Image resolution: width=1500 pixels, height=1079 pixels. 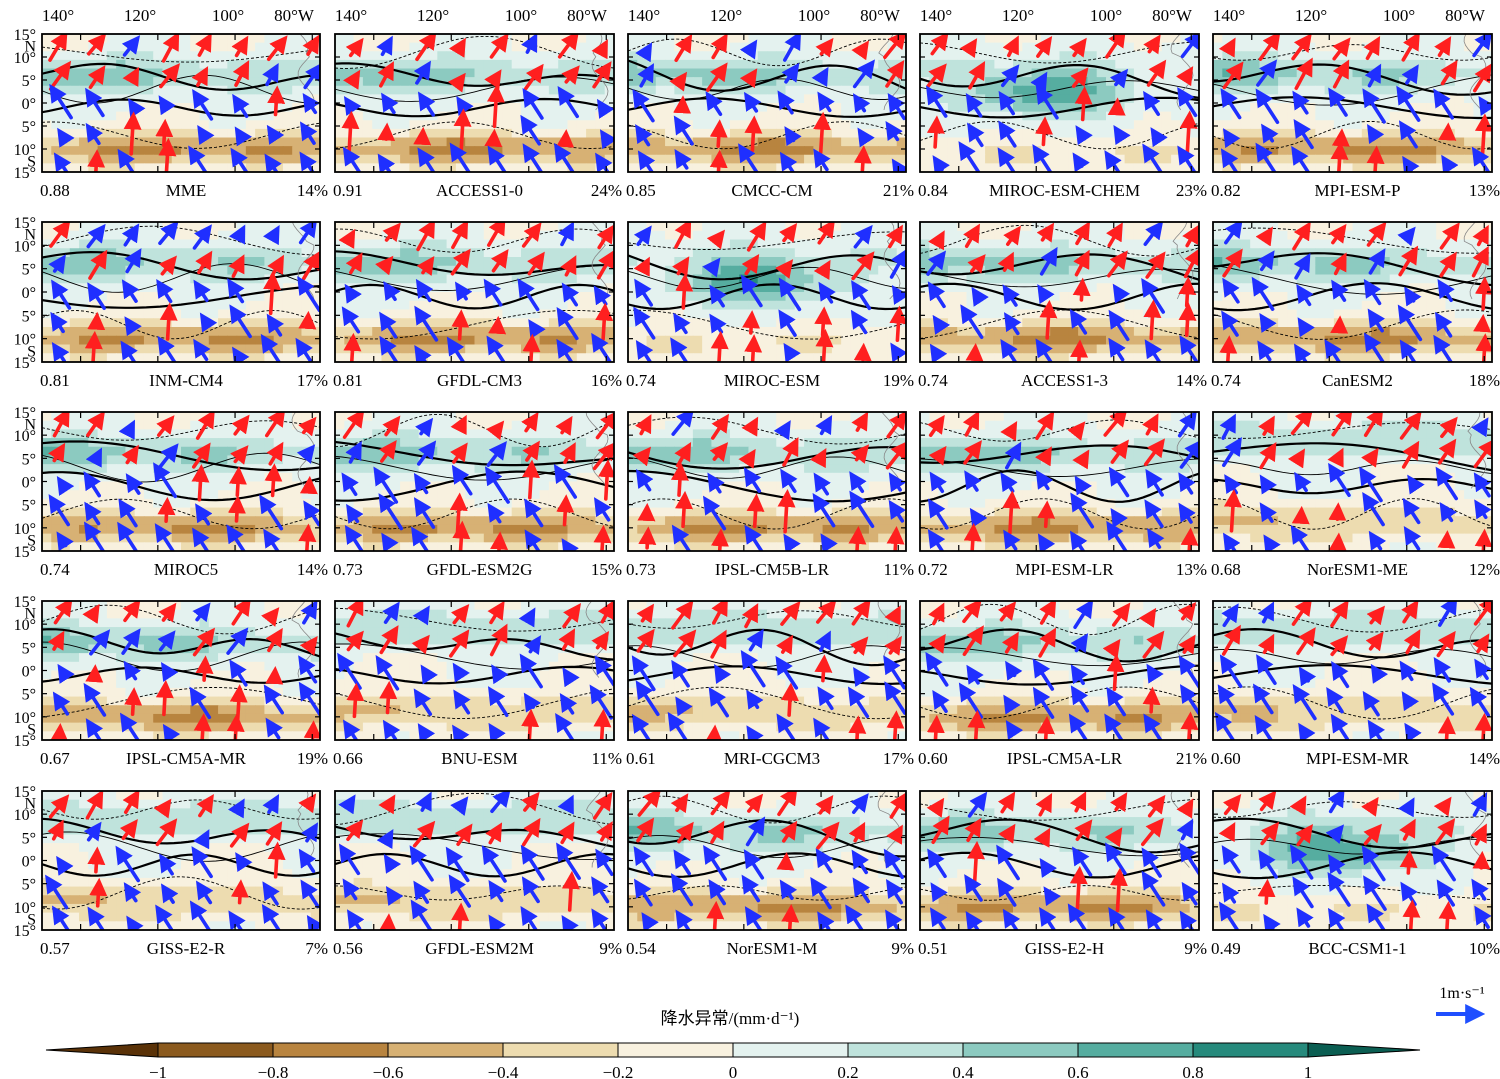 What do you see at coordinates (1226, 190) in the screenshot?
I see `correlation-label: 0.82` at bounding box center [1226, 190].